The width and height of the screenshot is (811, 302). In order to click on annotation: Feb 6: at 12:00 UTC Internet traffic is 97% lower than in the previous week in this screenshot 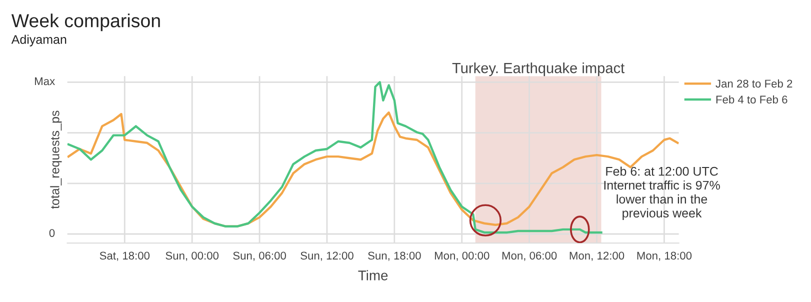, I will do `click(662, 193)`.